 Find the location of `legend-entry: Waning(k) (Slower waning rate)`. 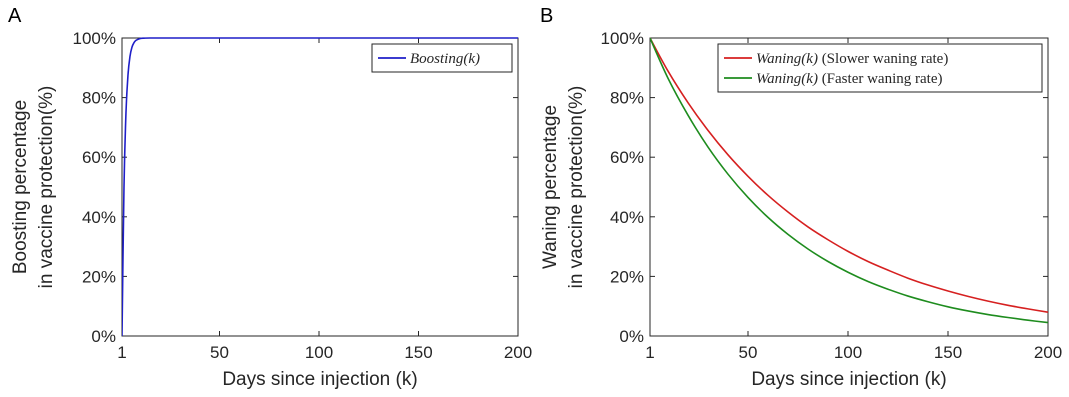

legend-entry: Waning(k) (Slower waning rate) is located at coordinates (852, 59).